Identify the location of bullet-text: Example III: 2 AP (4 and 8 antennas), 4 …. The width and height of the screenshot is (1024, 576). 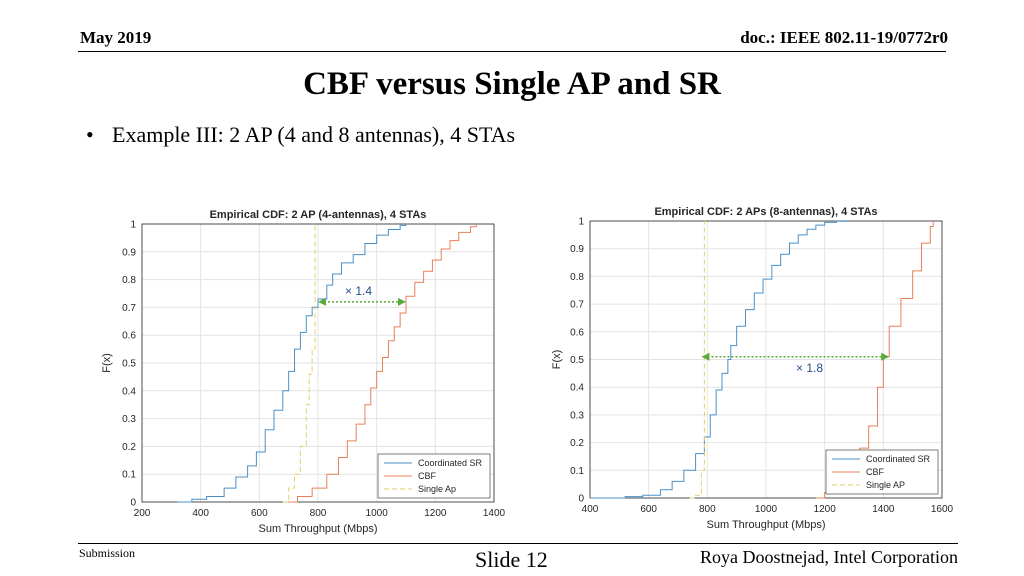
(314, 134).